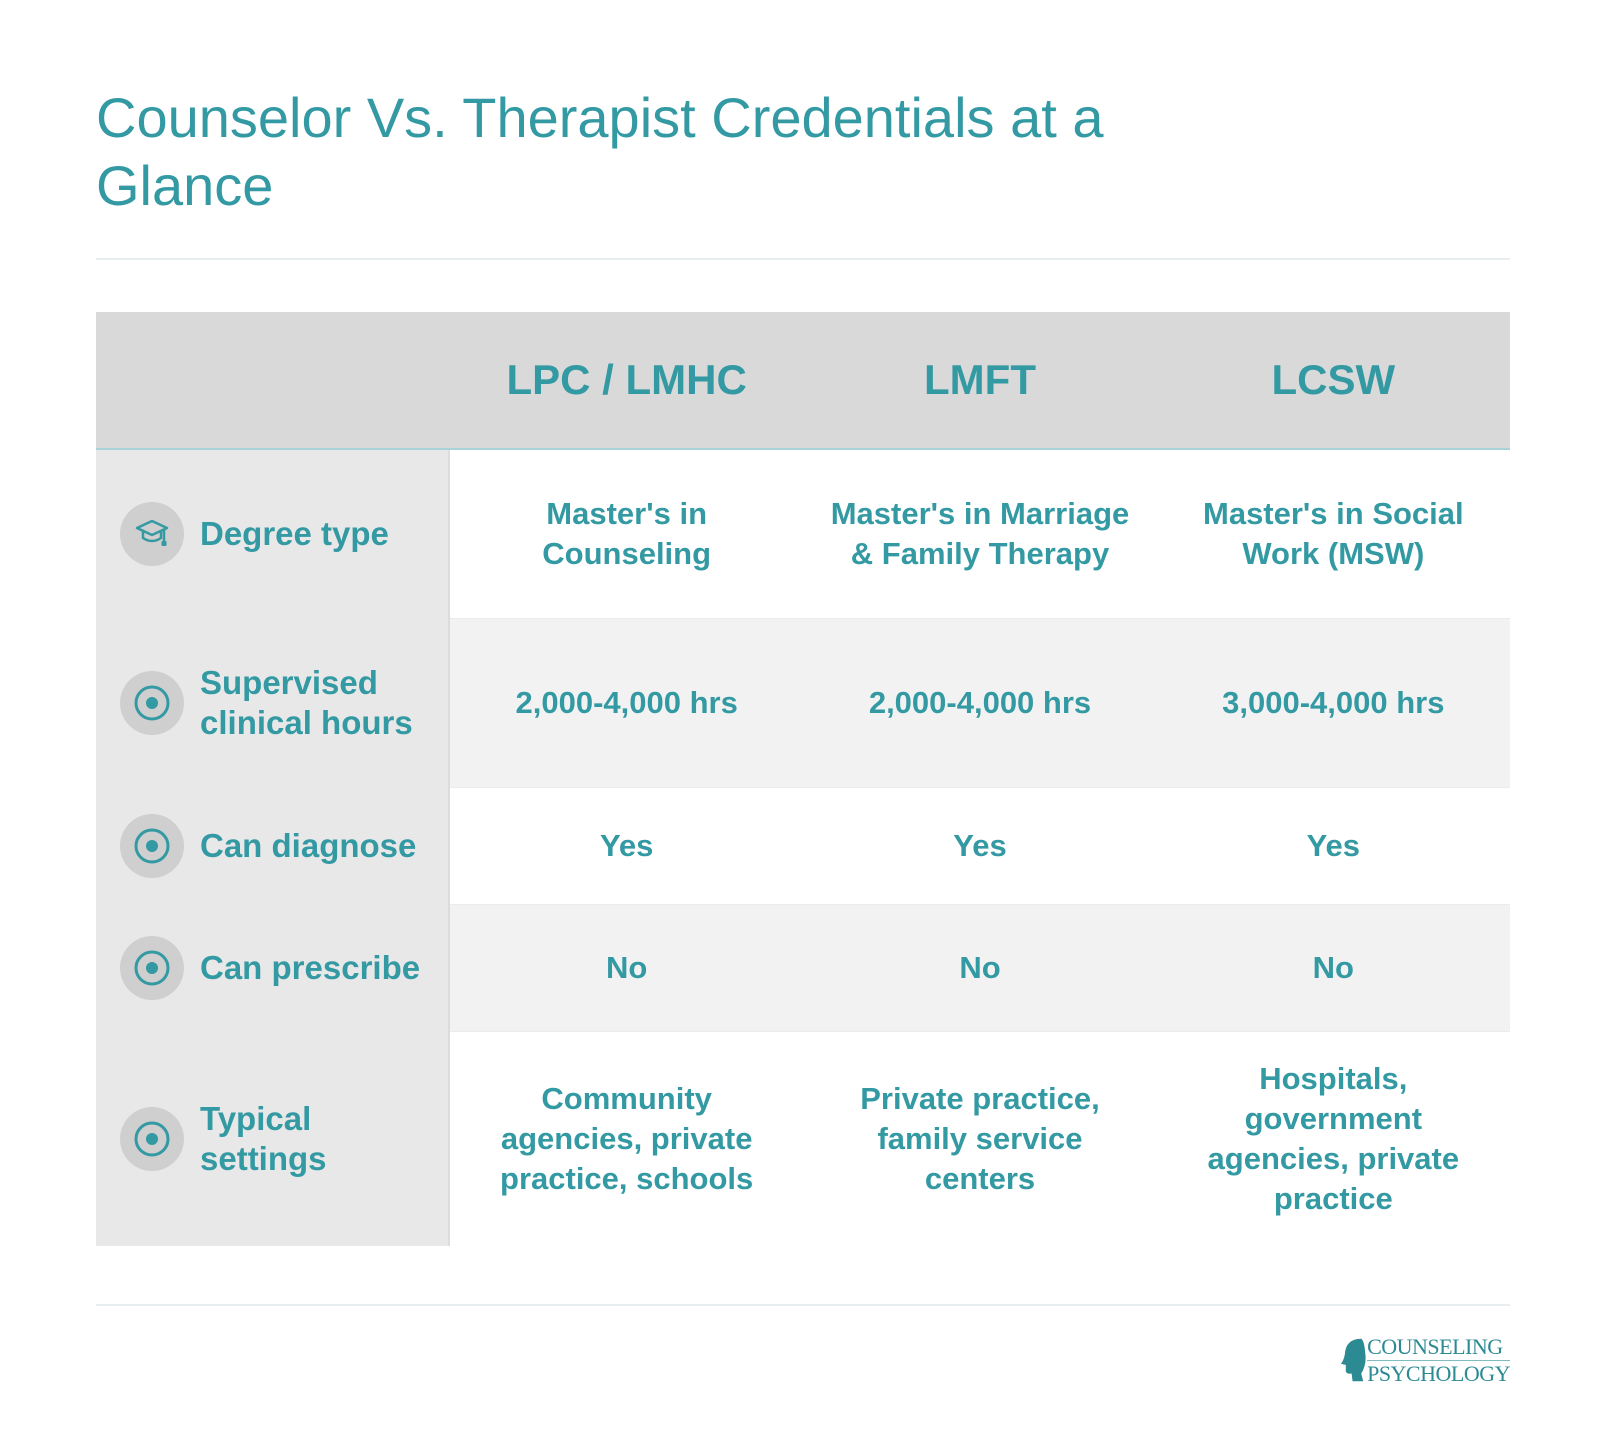  What do you see at coordinates (310, 967) in the screenshot?
I see `row-label-text: Can prescribe` at bounding box center [310, 967].